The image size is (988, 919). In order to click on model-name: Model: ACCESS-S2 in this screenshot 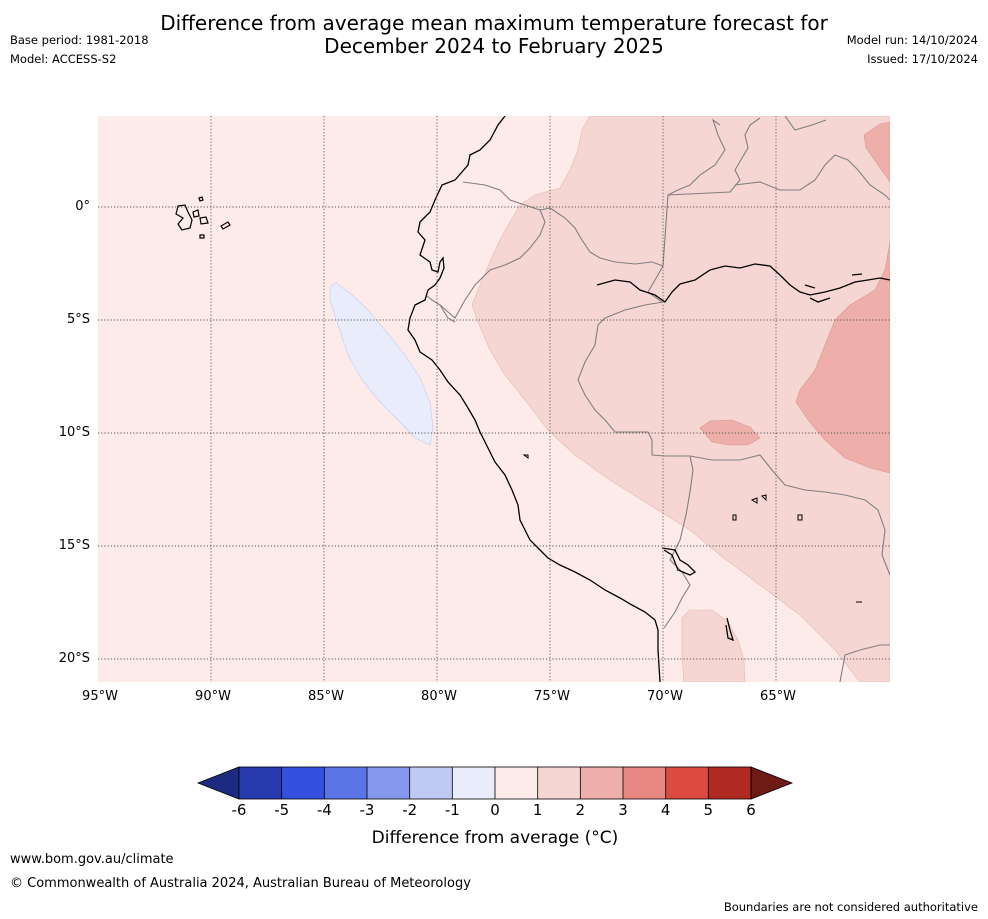, I will do `click(63, 59)`.